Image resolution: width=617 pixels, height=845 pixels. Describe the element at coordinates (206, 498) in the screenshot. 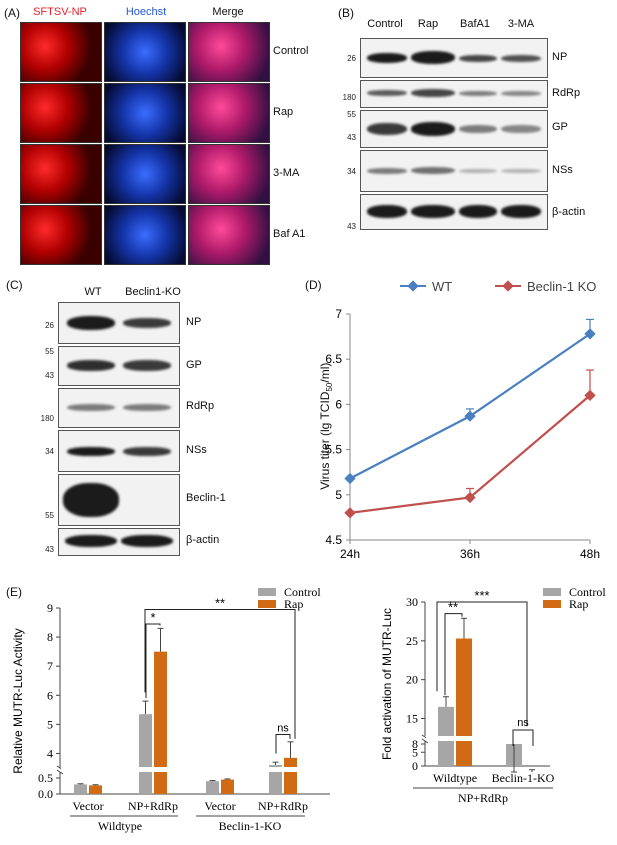

I see `panel-c-blot-label-beclin: Beclin-1` at that location.